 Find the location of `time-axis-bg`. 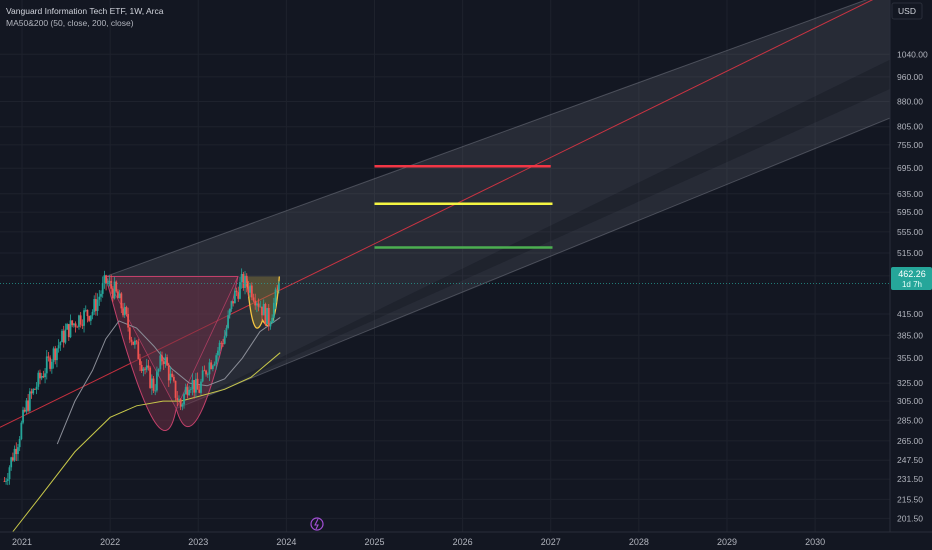

time-axis-bg is located at coordinates (466, 541).